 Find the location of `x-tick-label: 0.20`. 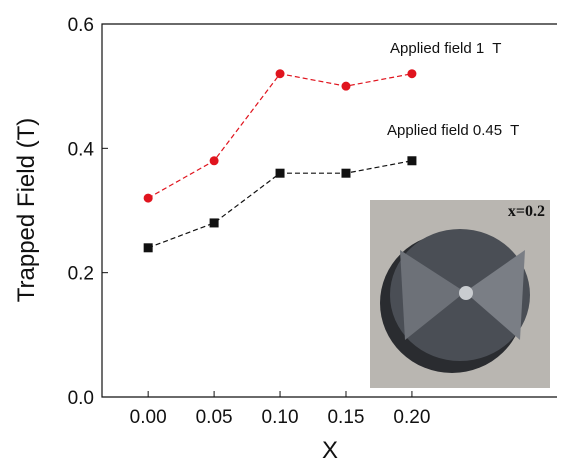

x-tick-label: 0.20 is located at coordinates (411, 417).